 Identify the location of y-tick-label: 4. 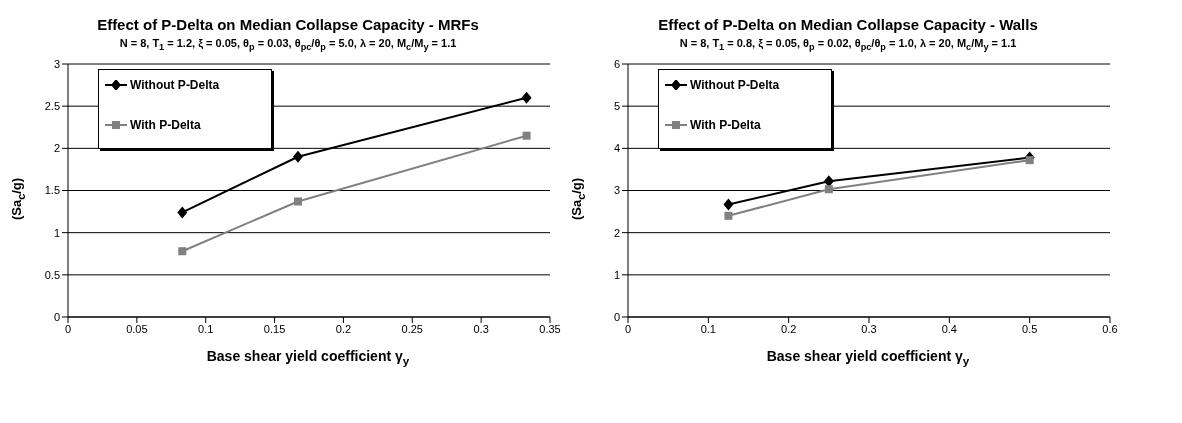
(616, 148).